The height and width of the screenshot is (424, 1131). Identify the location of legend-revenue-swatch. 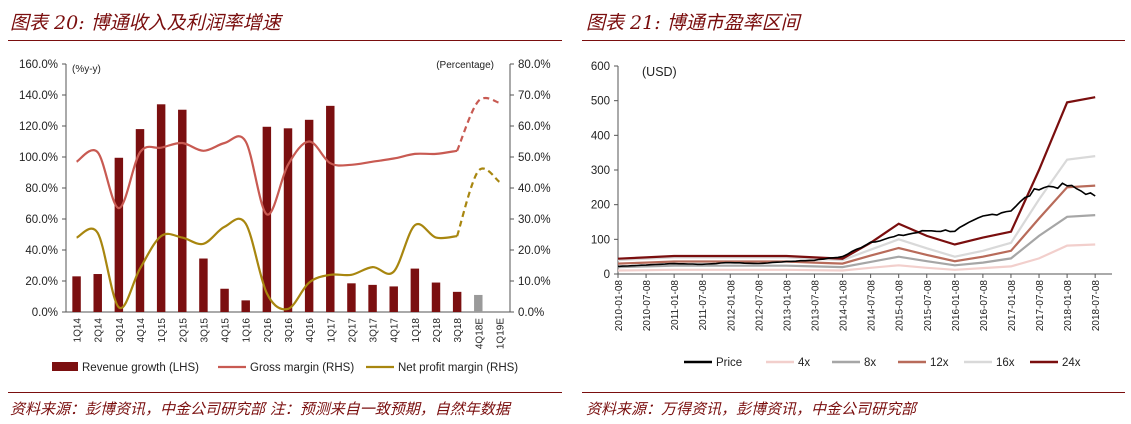
(65, 366).